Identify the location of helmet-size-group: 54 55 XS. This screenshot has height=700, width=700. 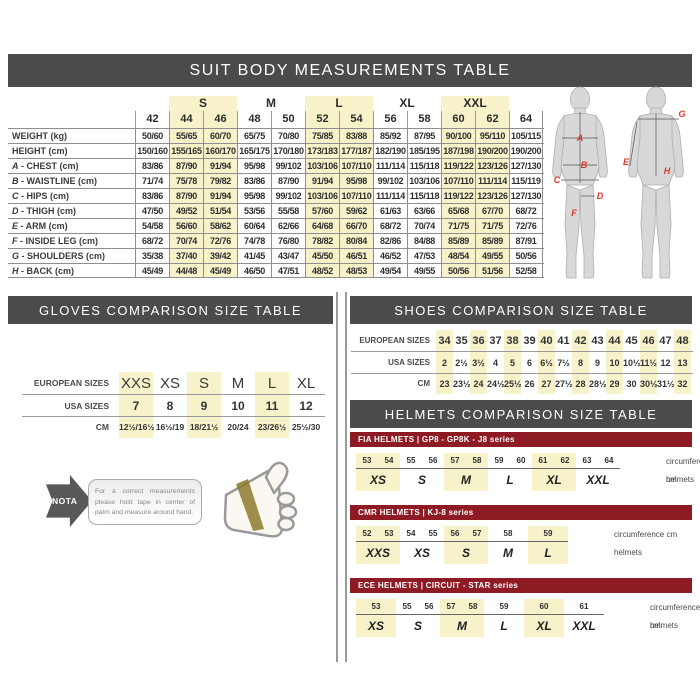
(422, 545).